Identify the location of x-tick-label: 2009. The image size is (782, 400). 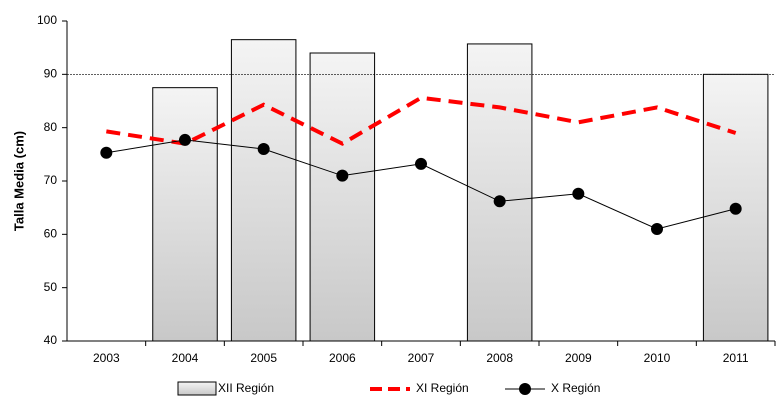
(578, 358).